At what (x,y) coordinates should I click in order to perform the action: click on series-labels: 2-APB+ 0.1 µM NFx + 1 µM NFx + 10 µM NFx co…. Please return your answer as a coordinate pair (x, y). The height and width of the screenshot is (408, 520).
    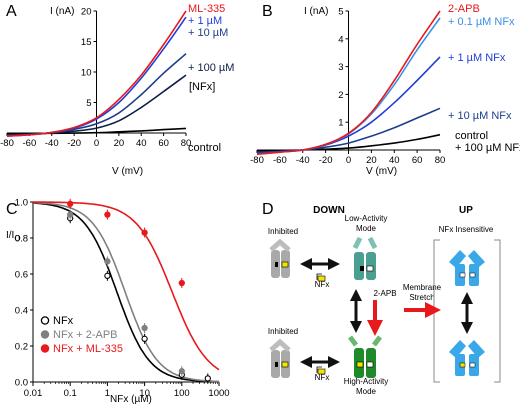
    Looking at the image, I should click on (484, 78).